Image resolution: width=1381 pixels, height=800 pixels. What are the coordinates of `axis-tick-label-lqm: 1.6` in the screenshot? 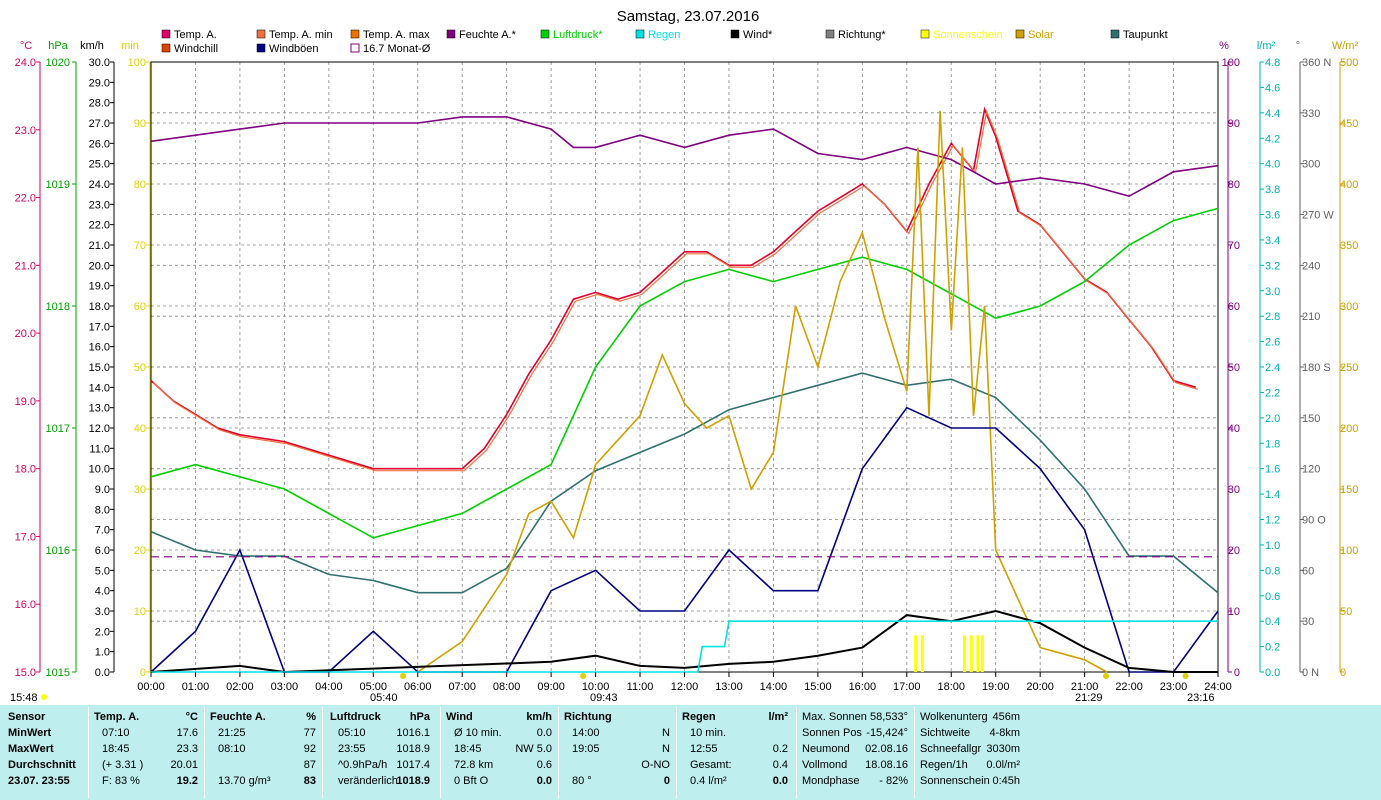 It's located at (1272, 470).